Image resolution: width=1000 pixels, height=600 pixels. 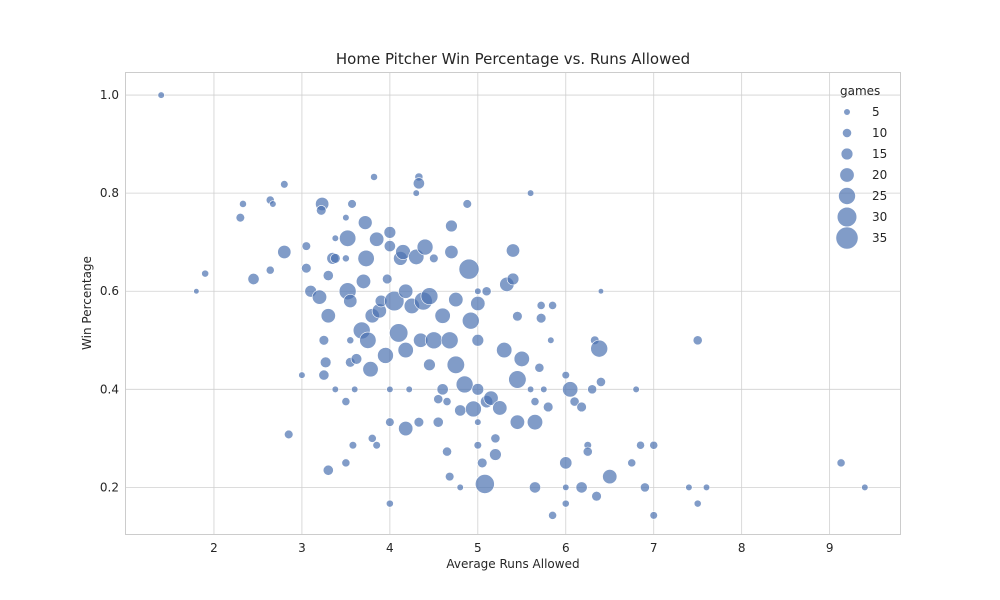 I want to click on legend-label: 5, so click(x=876, y=112).